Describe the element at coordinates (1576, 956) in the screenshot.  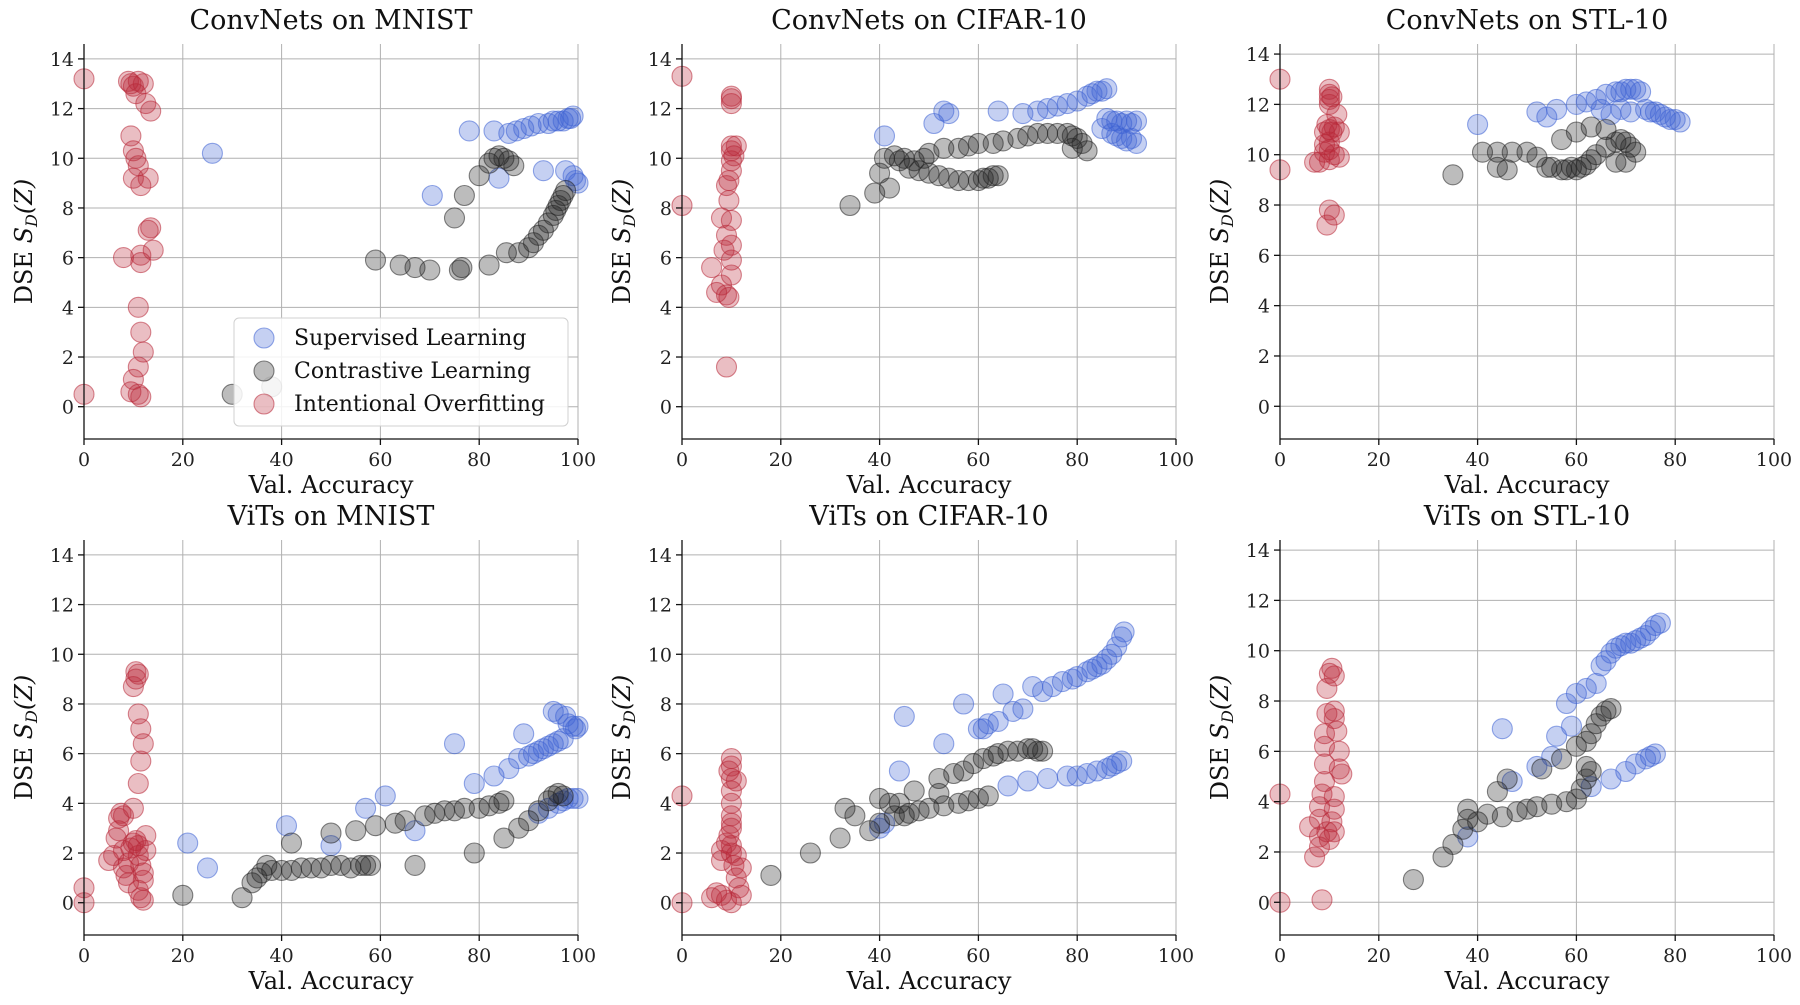
I see `x-tick-label: 60` at that location.